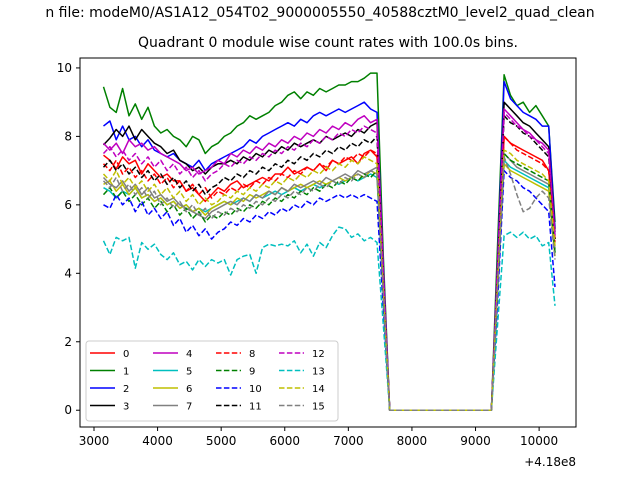 The width and height of the screenshot is (640, 480). Describe the element at coordinates (550, 462) in the screenshot. I see `x-offset-label: +4.18e8` at that location.